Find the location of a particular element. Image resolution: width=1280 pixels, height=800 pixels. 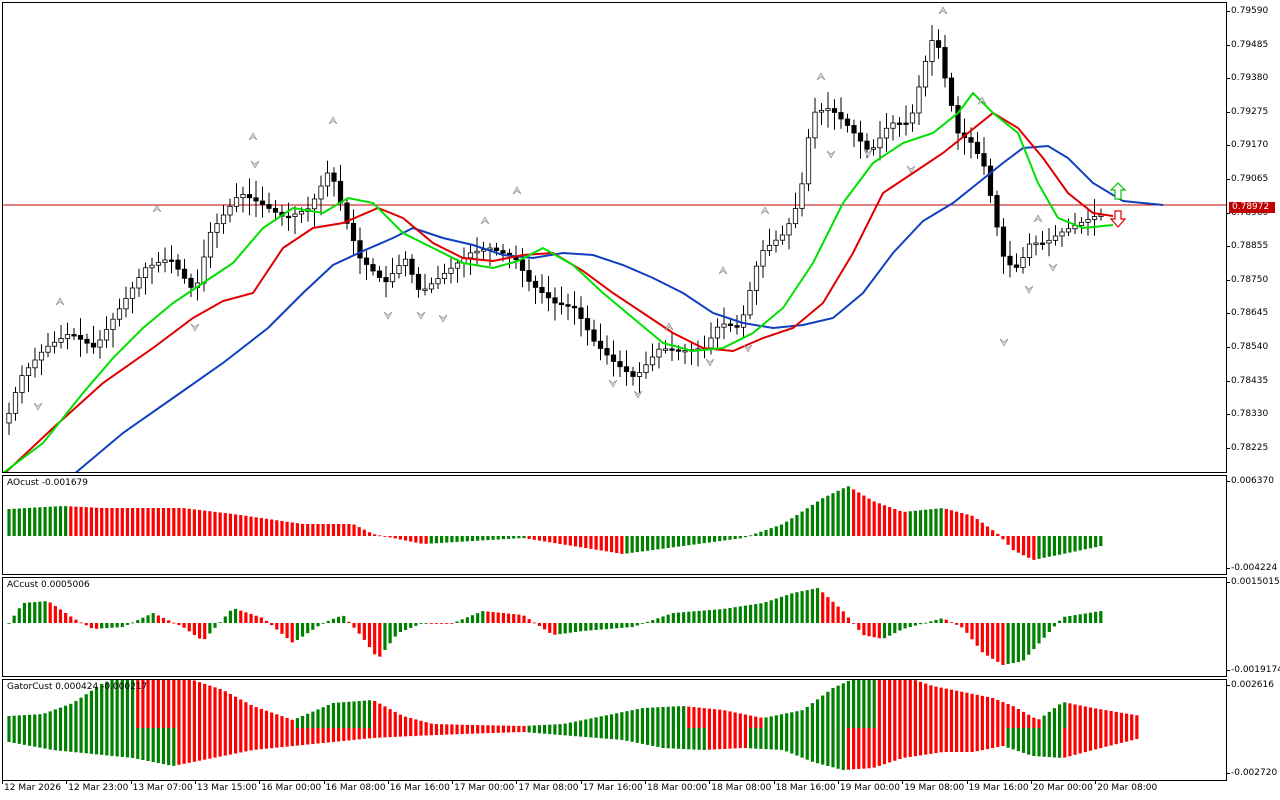

time-axis-label: 12 Mar 23:00 is located at coordinates (98, 788).